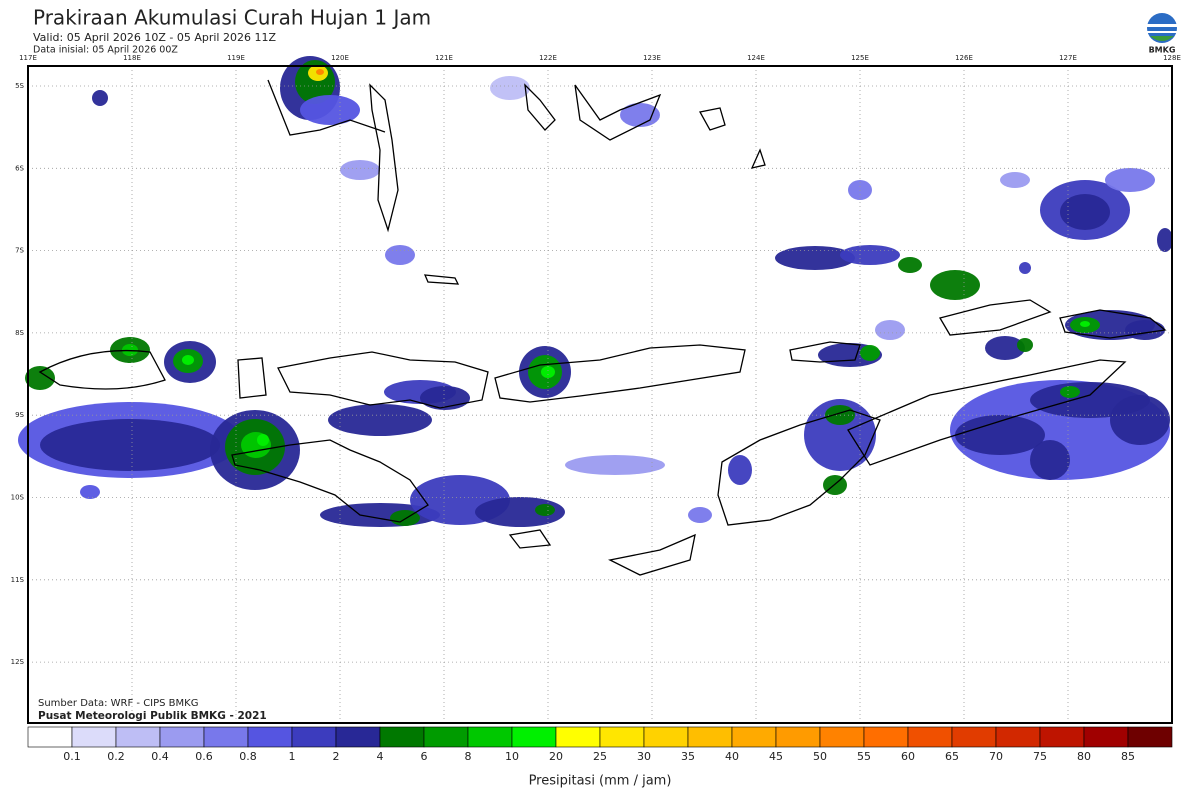 The width and height of the screenshot is (1200, 804). I want to click on title: Prakiraan Akumulasi Curah Hujan 1 Jam, so click(232, 18).